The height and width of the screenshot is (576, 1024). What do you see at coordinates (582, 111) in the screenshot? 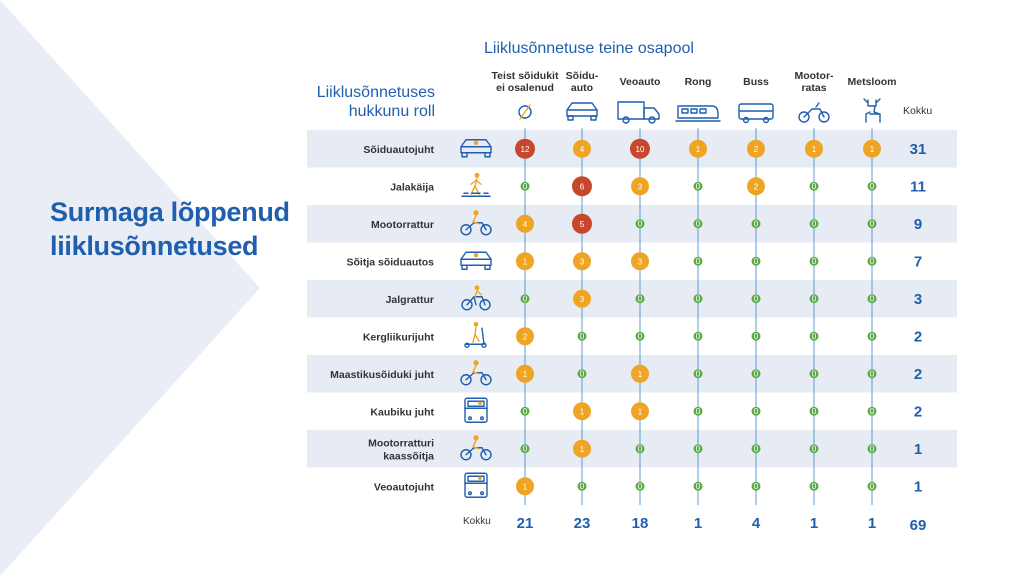
I see `car-icon` at bounding box center [582, 111].